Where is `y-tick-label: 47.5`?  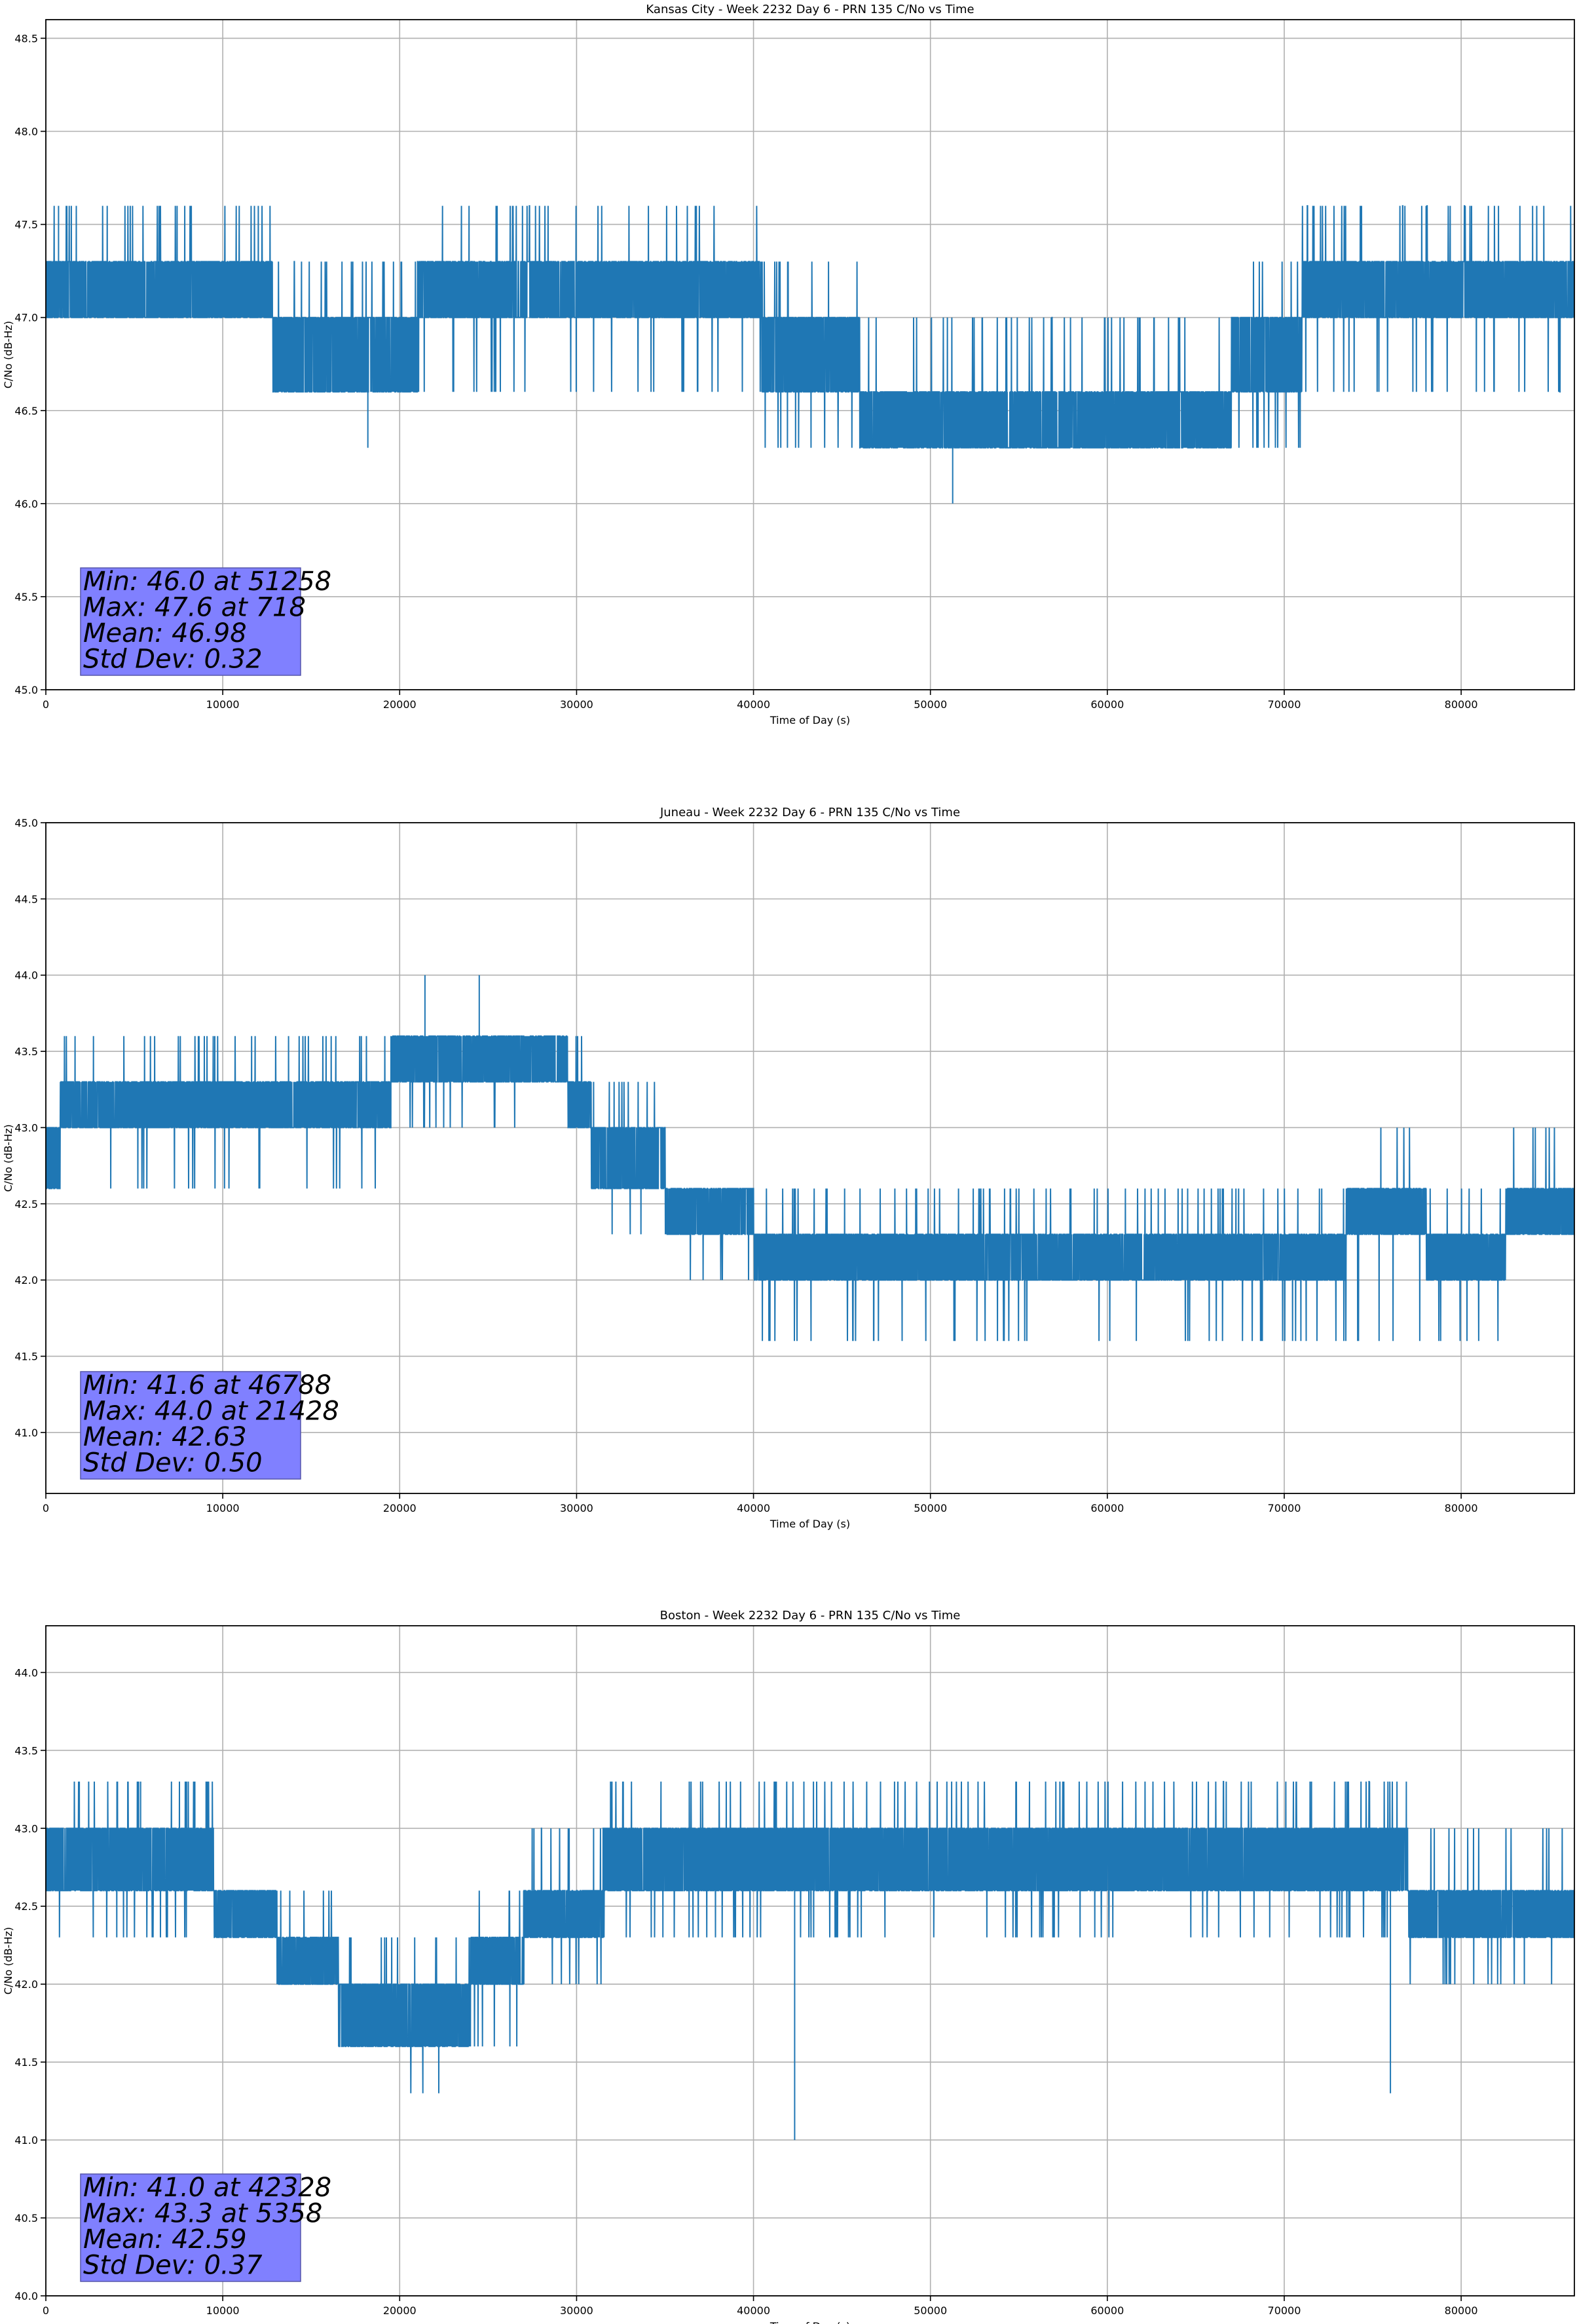 y-tick-label: 47.5 is located at coordinates (26, 225).